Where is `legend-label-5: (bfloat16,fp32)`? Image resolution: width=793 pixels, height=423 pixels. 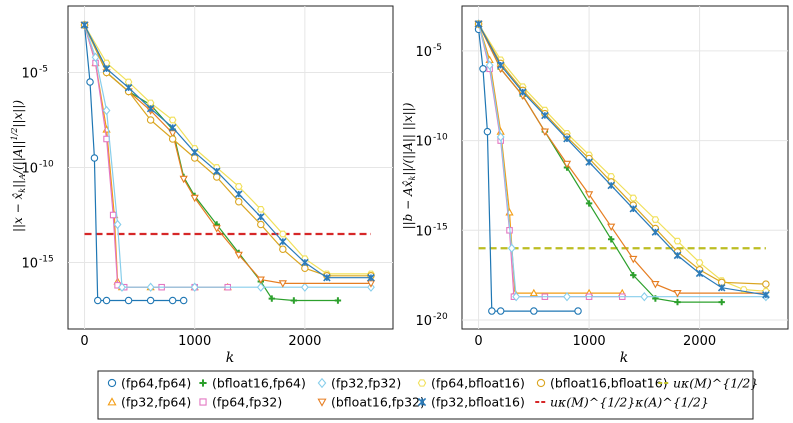
legend-label-5: (bfloat16,fp32) is located at coordinates (378, 402).